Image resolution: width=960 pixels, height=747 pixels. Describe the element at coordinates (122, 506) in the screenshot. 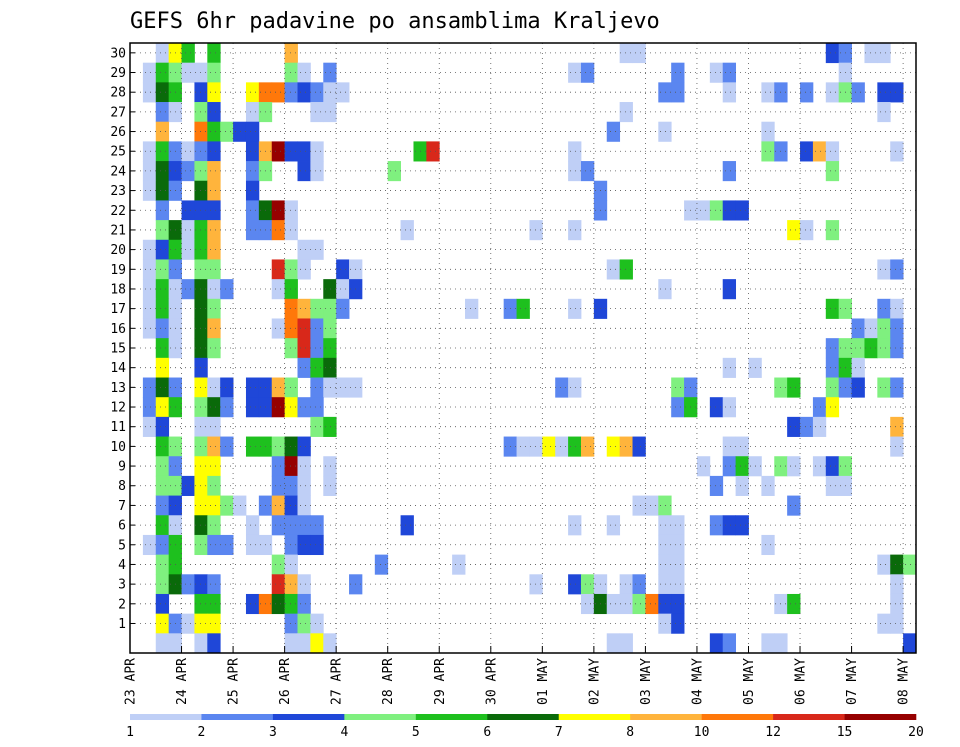

I see `y-tick-label: 7` at that location.